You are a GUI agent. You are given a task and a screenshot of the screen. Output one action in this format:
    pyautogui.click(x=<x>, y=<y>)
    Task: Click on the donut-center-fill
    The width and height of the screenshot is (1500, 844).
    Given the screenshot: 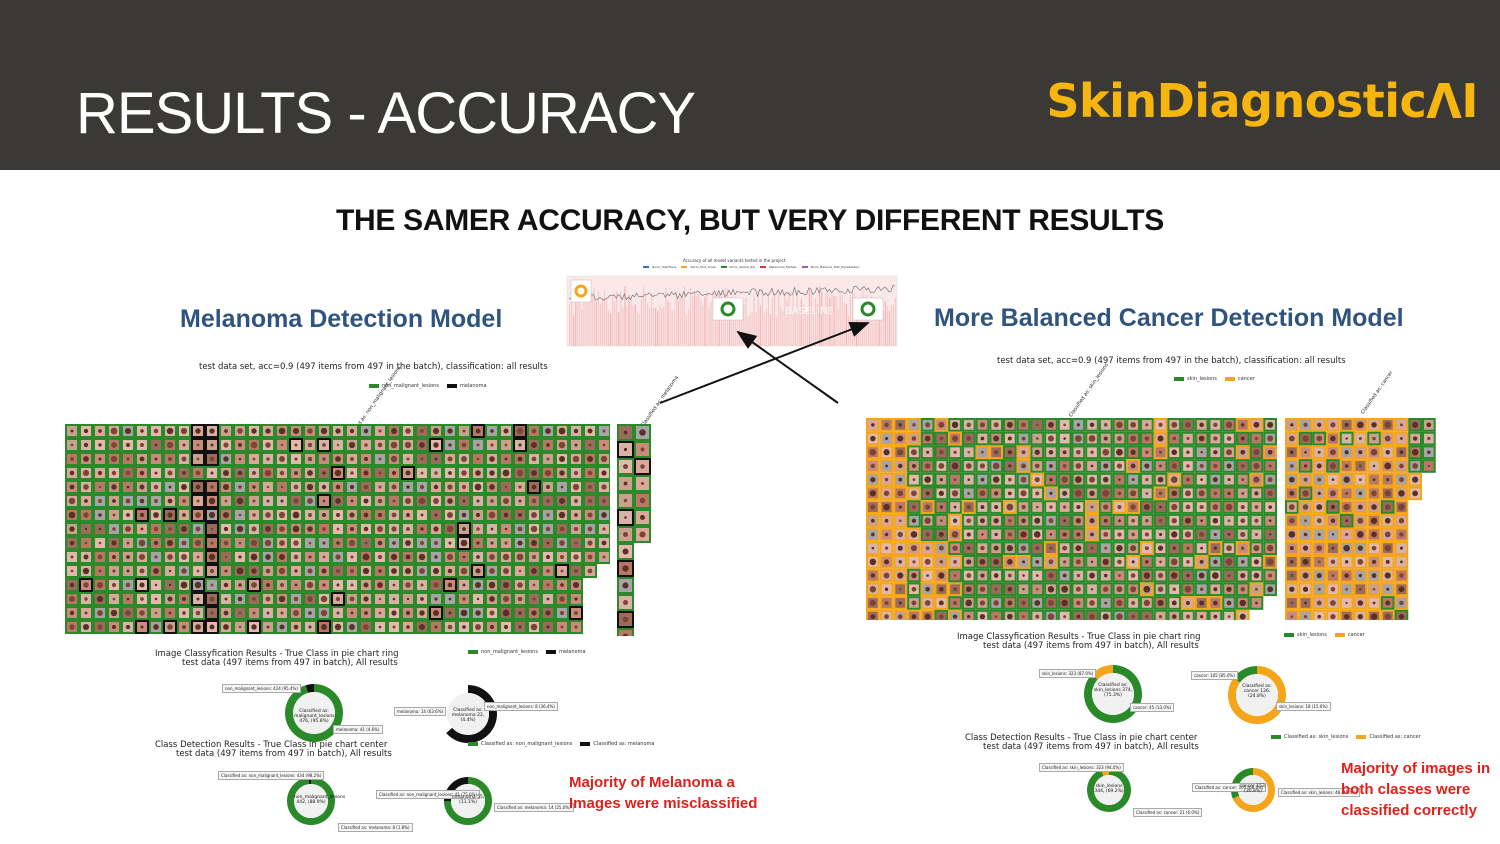 What is the action you would take?
    pyautogui.click(x=1113, y=694)
    